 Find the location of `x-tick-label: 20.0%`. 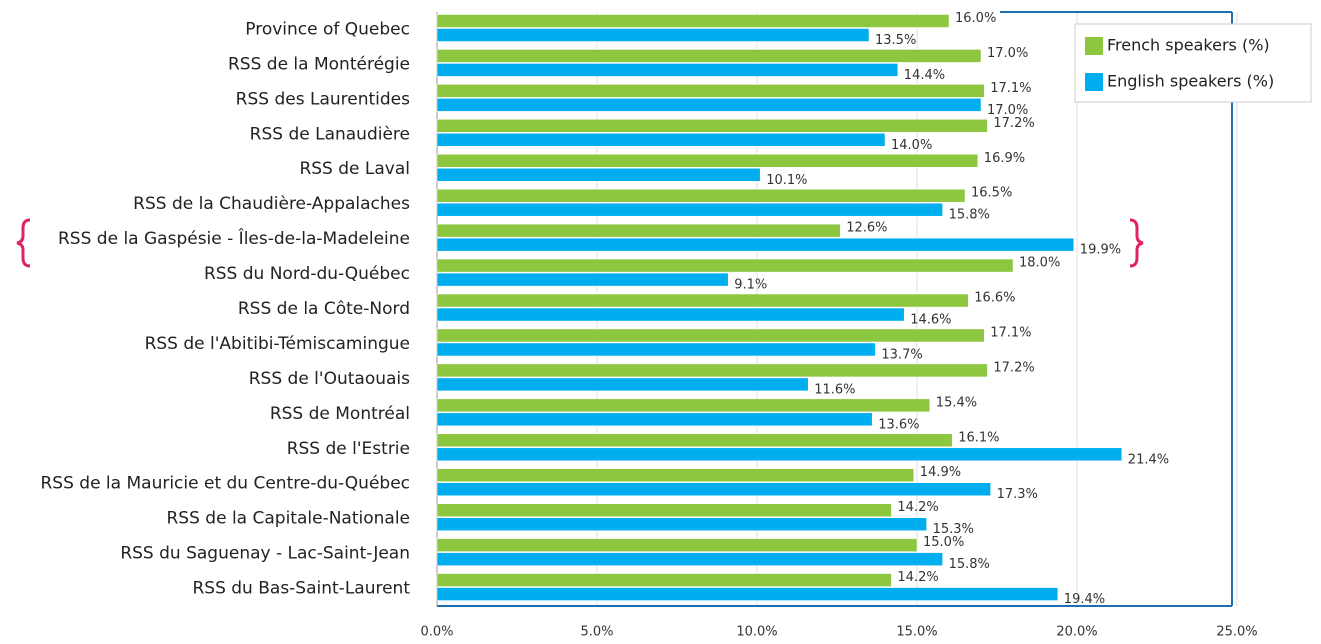

x-tick-label: 20.0% is located at coordinates (1076, 632).